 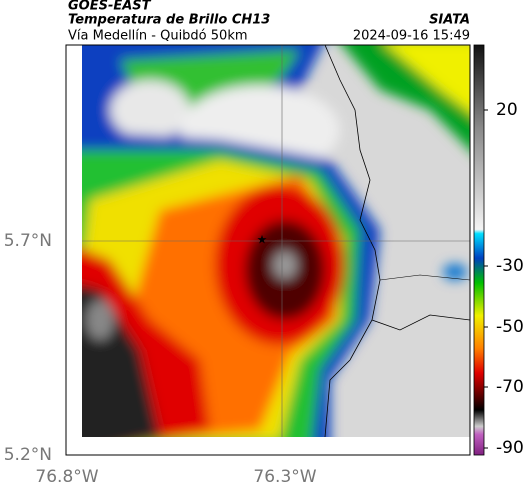 What do you see at coordinates (411, 36) in the screenshot?
I see `datetime: 2024-09-16 15:49` at bounding box center [411, 36].